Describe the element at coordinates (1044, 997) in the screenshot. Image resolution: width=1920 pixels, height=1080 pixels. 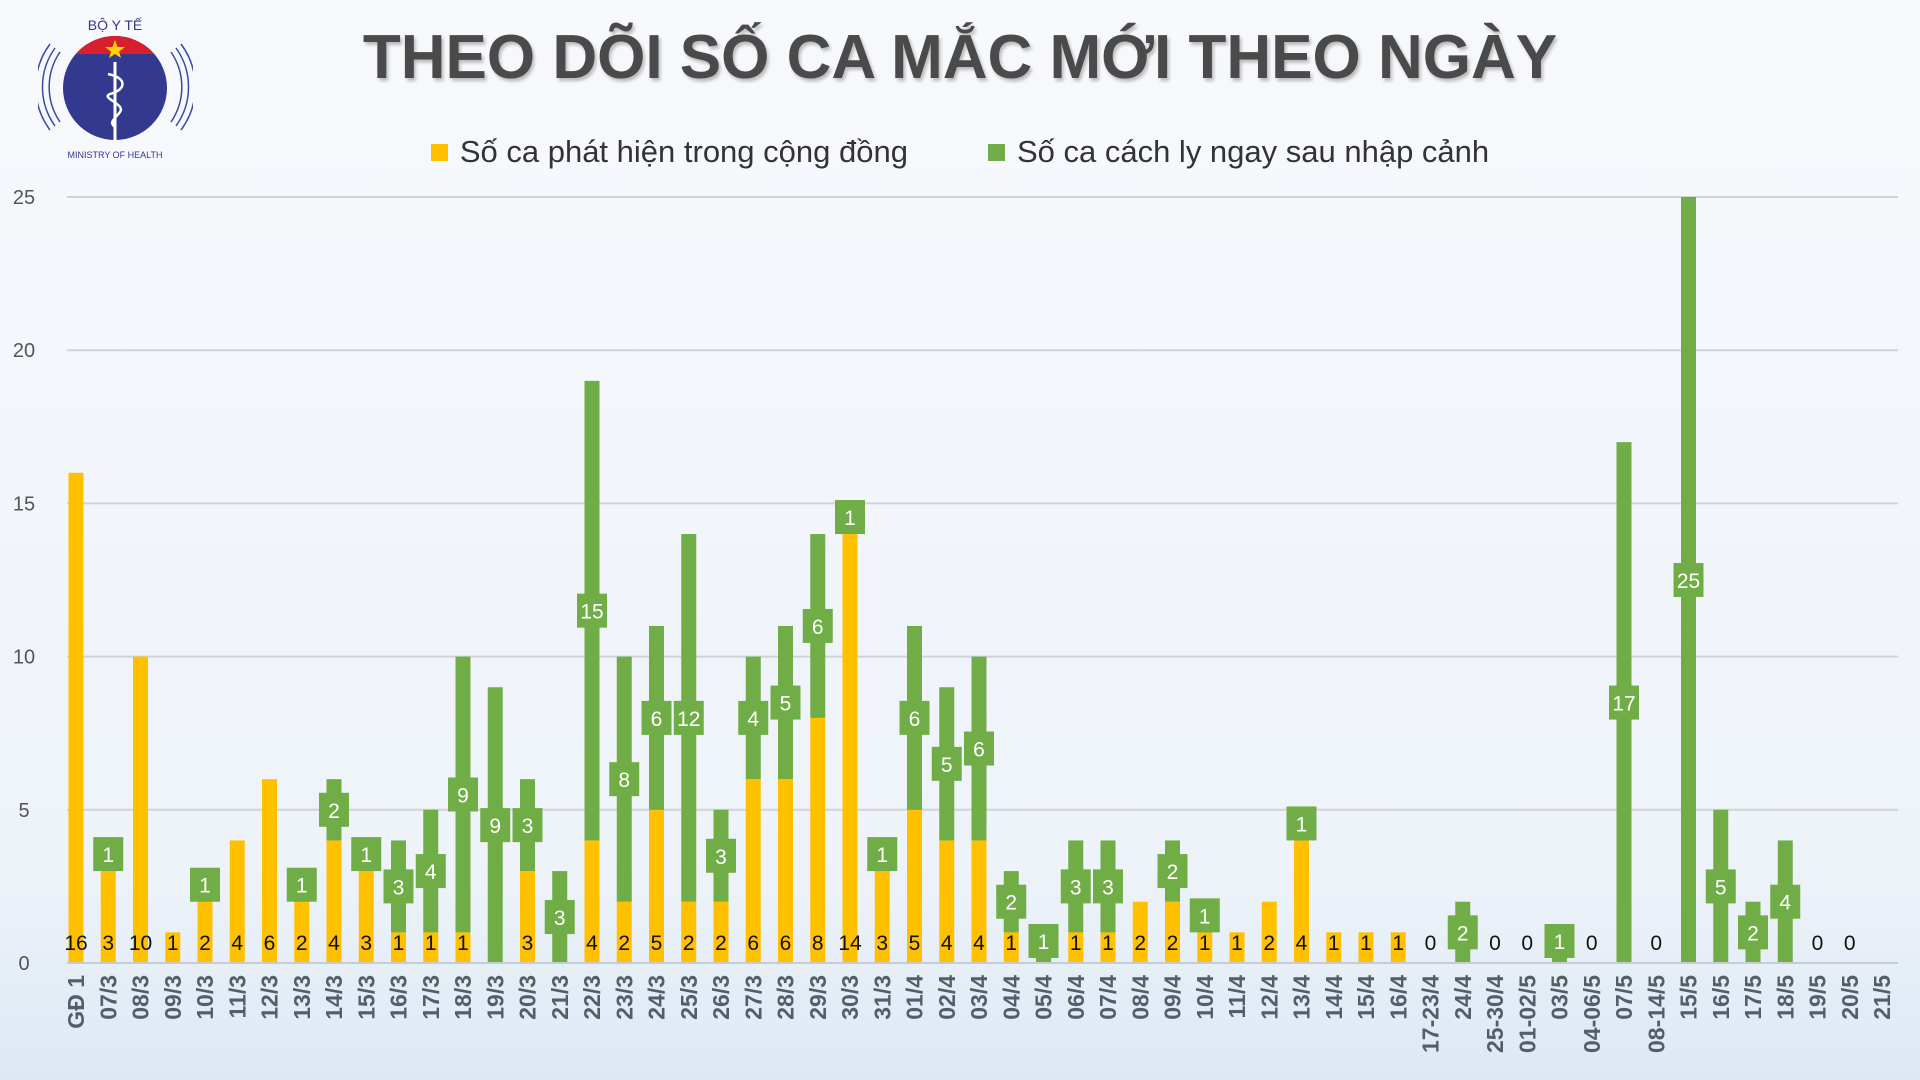
I see `x-tick-label: 05/4` at that location.